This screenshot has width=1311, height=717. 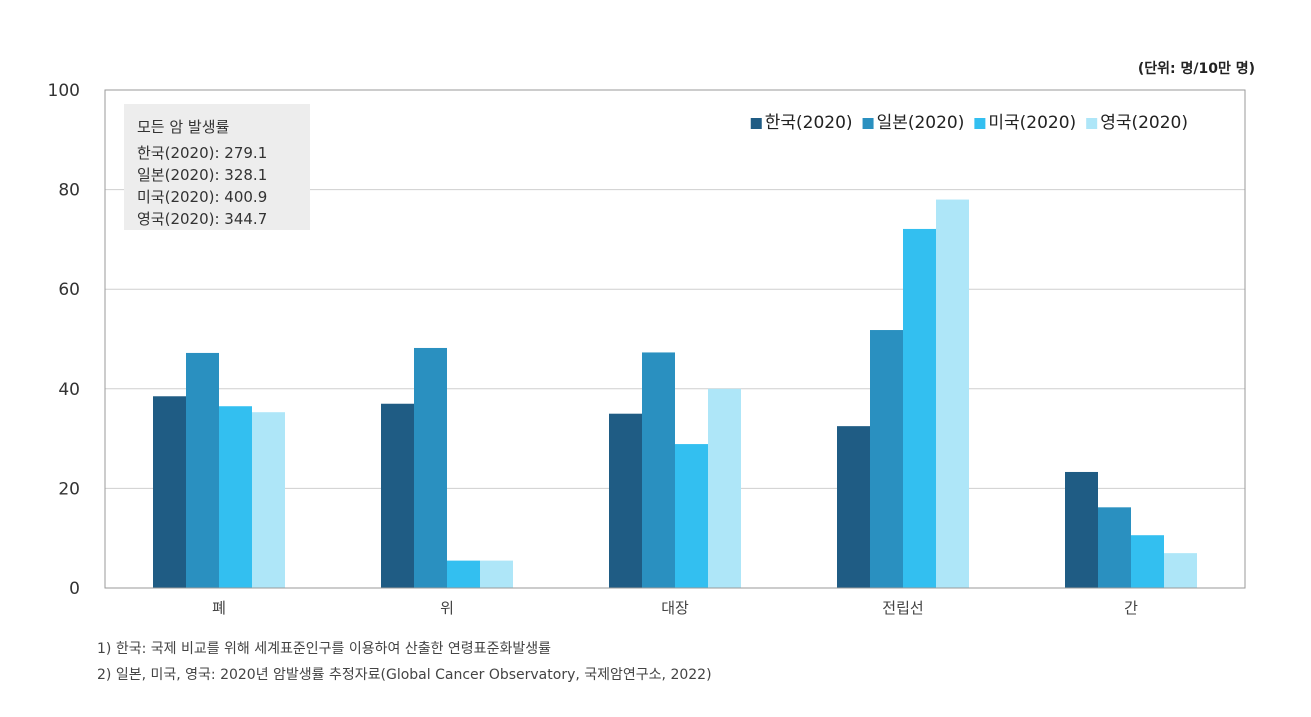 What do you see at coordinates (219, 608) in the screenshot?
I see `category-label: 폐` at bounding box center [219, 608].